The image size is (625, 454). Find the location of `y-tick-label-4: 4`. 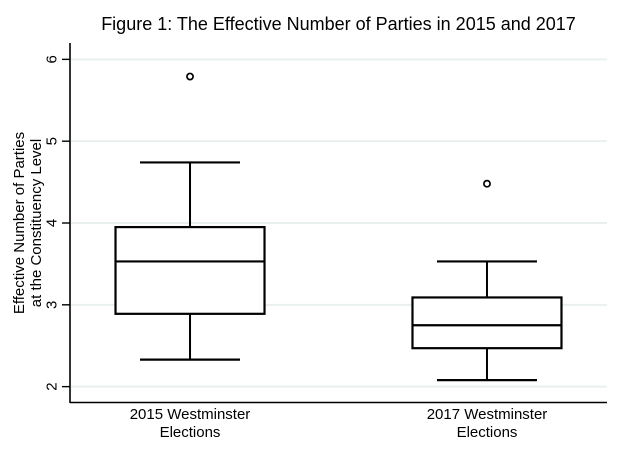

y-tick-label-4: 4 is located at coordinates (52, 223).